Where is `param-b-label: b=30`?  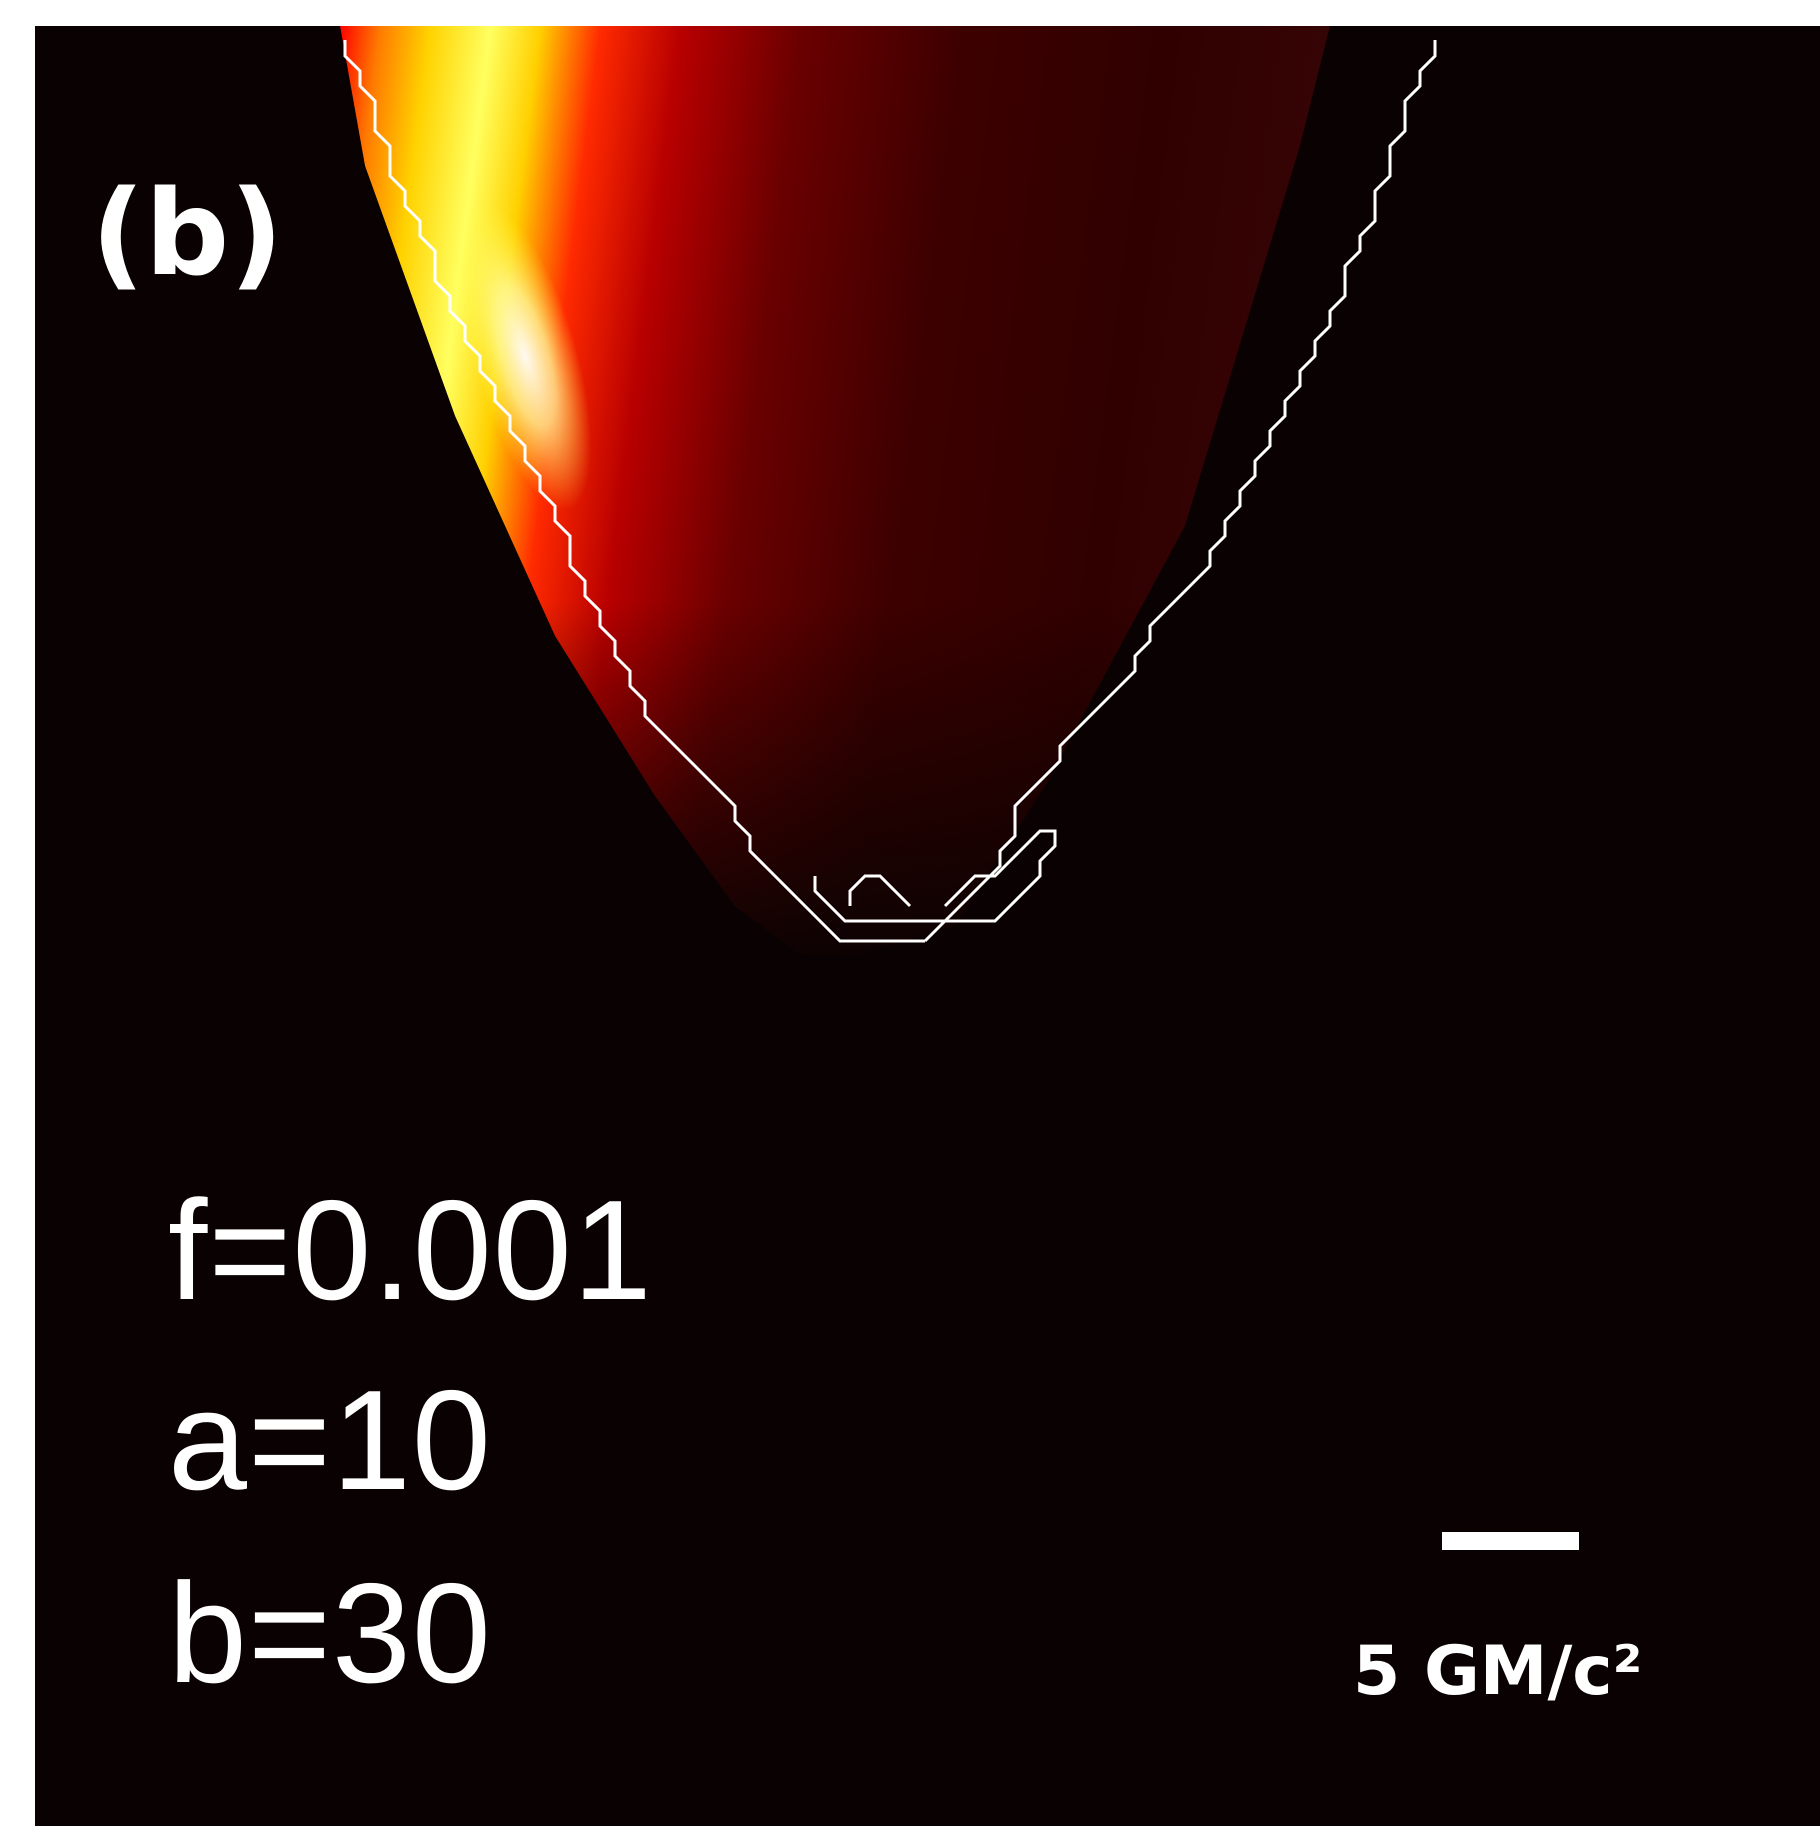
param-b-label: b=30 is located at coordinates (330, 1633).